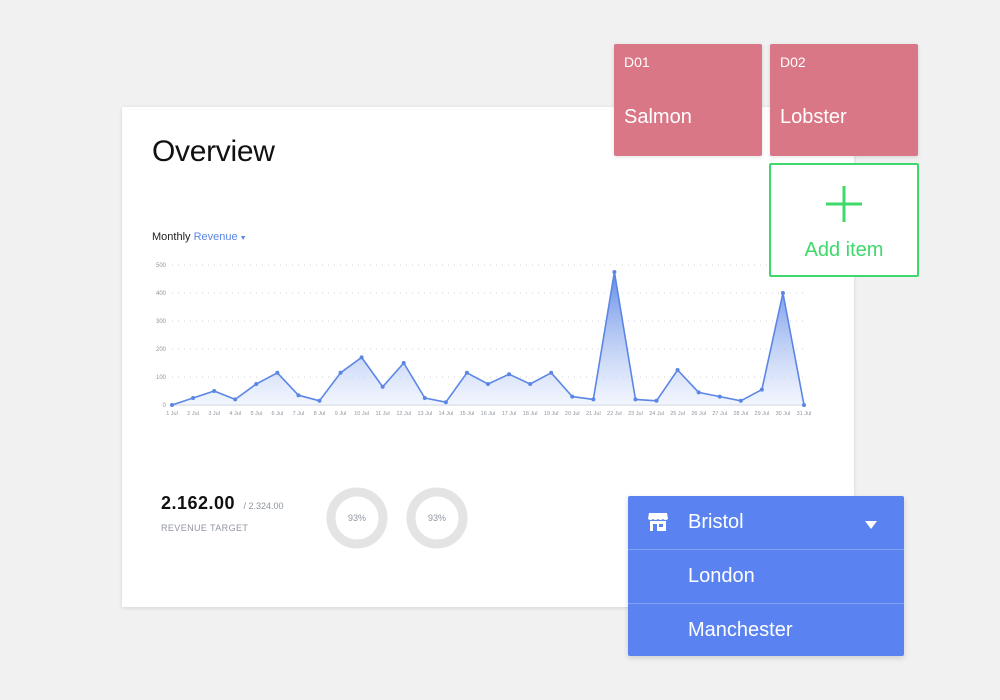 This screenshot has width=1000, height=700. Describe the element at coordinates (193, 414) in the screenshot. I see `x-tick-label: 2 Jul` at that location.